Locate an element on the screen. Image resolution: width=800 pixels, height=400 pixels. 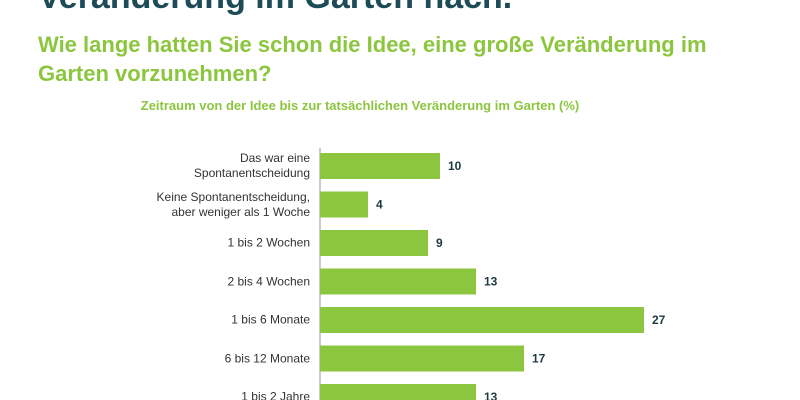
category-label: 2 bis 4 Wochen is located at coordinates (269, 281).